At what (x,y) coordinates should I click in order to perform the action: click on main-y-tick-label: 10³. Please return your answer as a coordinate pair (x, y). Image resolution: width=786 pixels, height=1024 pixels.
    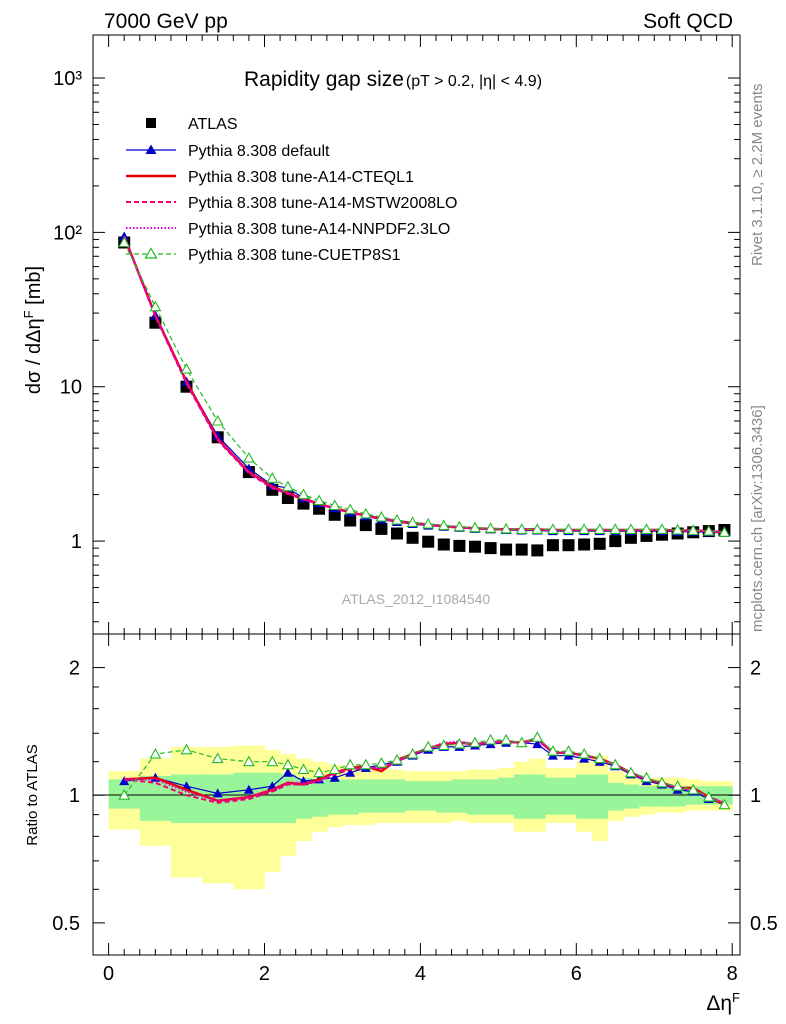
    Looking at the image, I should click on (67, 79).